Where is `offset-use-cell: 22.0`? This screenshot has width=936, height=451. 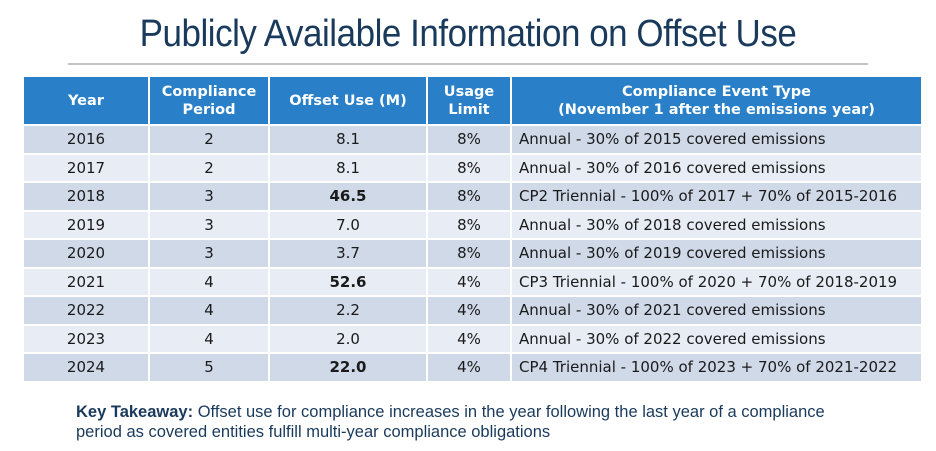 offset-use-cell: 22.0 is located at coordinates (348, 368).